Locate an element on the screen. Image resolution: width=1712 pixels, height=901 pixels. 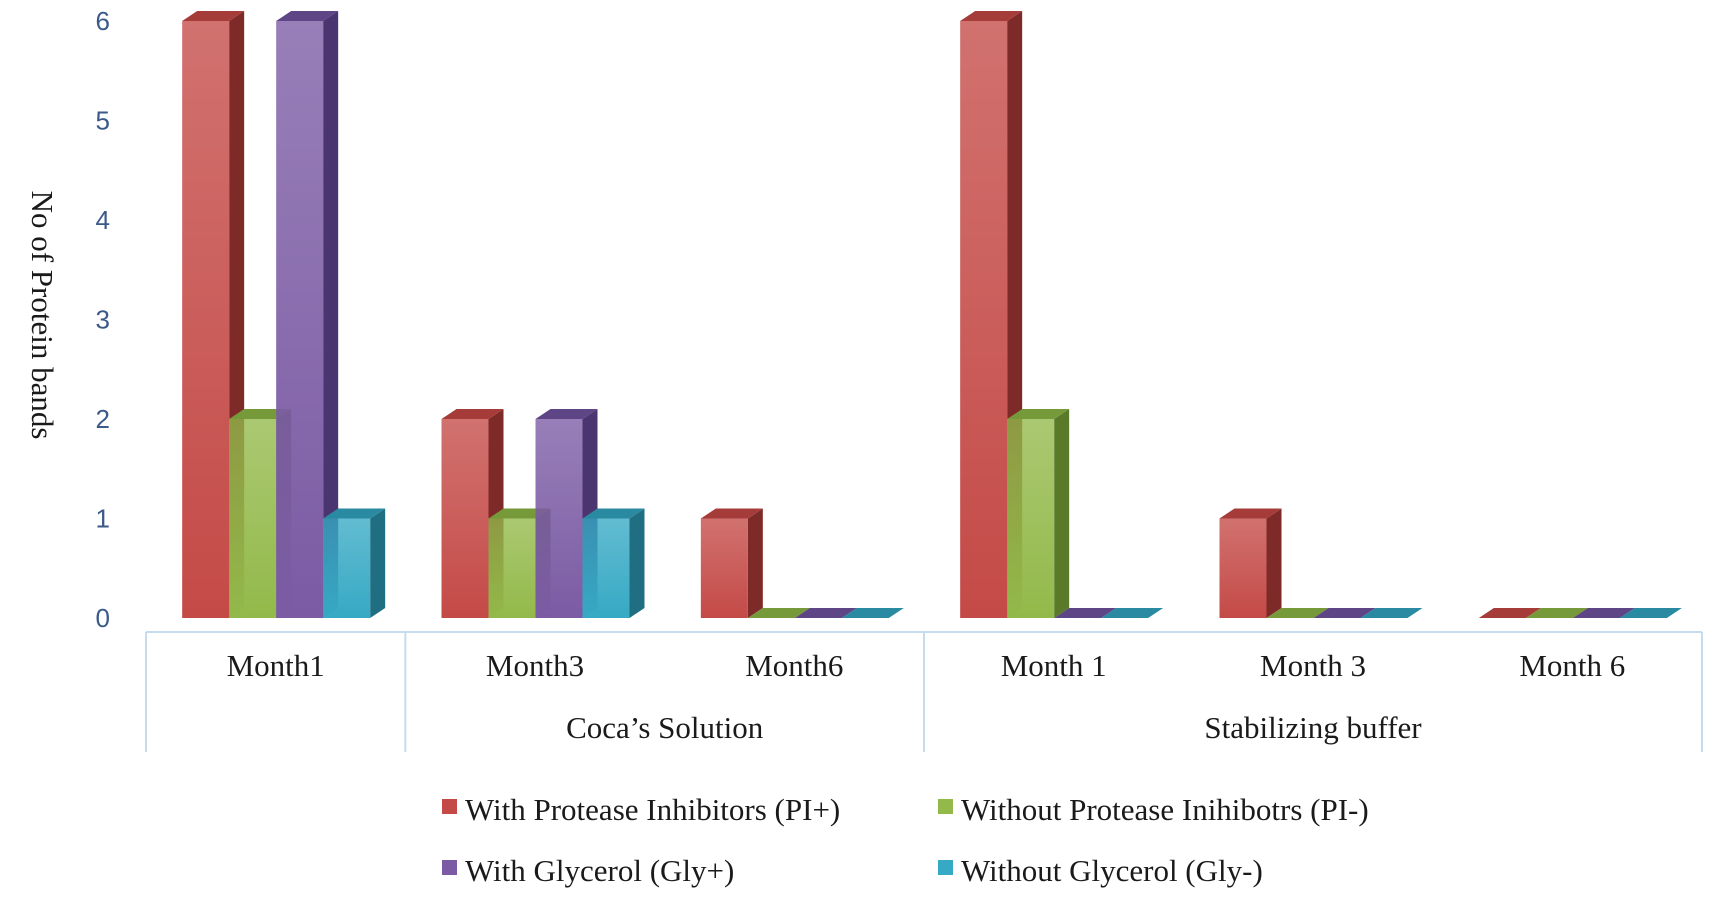
y-tick-label: 4 is located at coordinates (103, 220).